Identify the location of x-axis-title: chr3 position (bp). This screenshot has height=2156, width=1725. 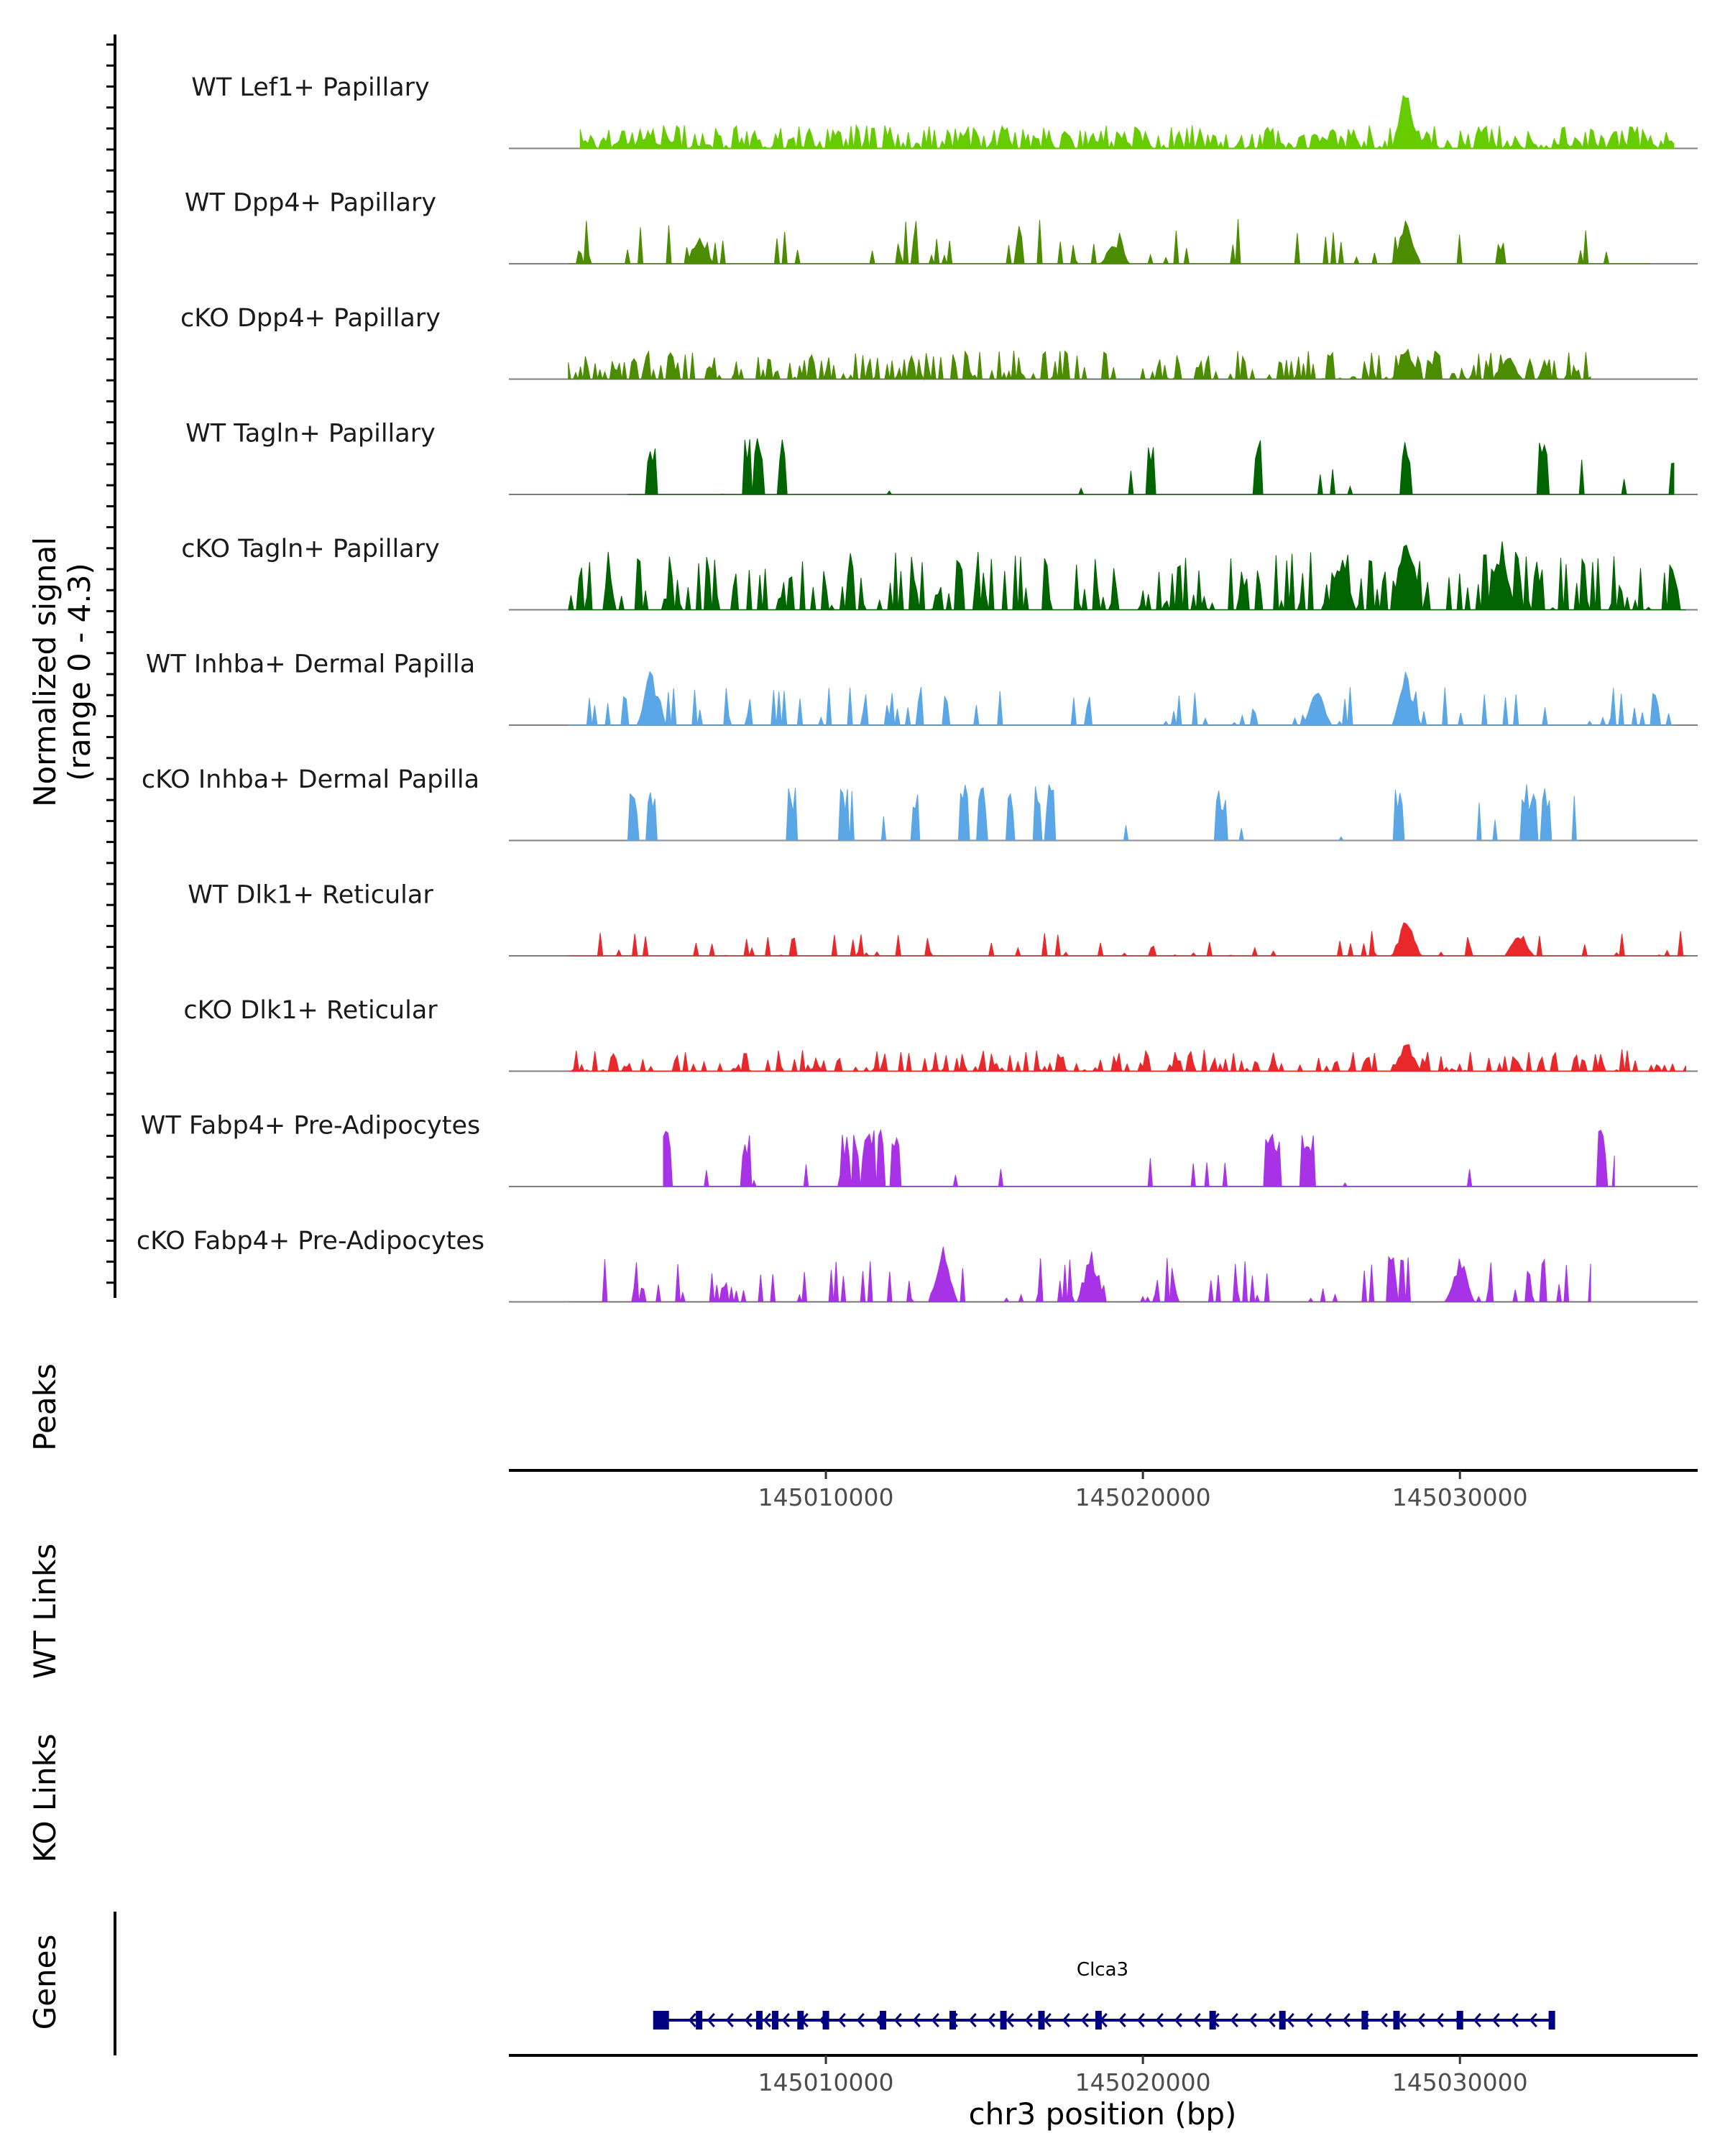
(1103, 2114).